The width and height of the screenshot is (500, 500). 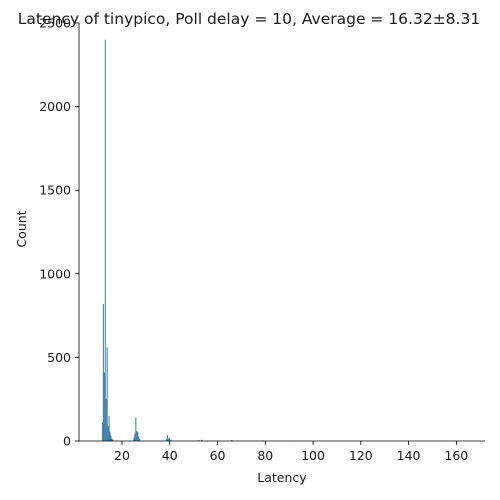 I want to click on x-tick-label-40: 40, so click(x=170, y=455).